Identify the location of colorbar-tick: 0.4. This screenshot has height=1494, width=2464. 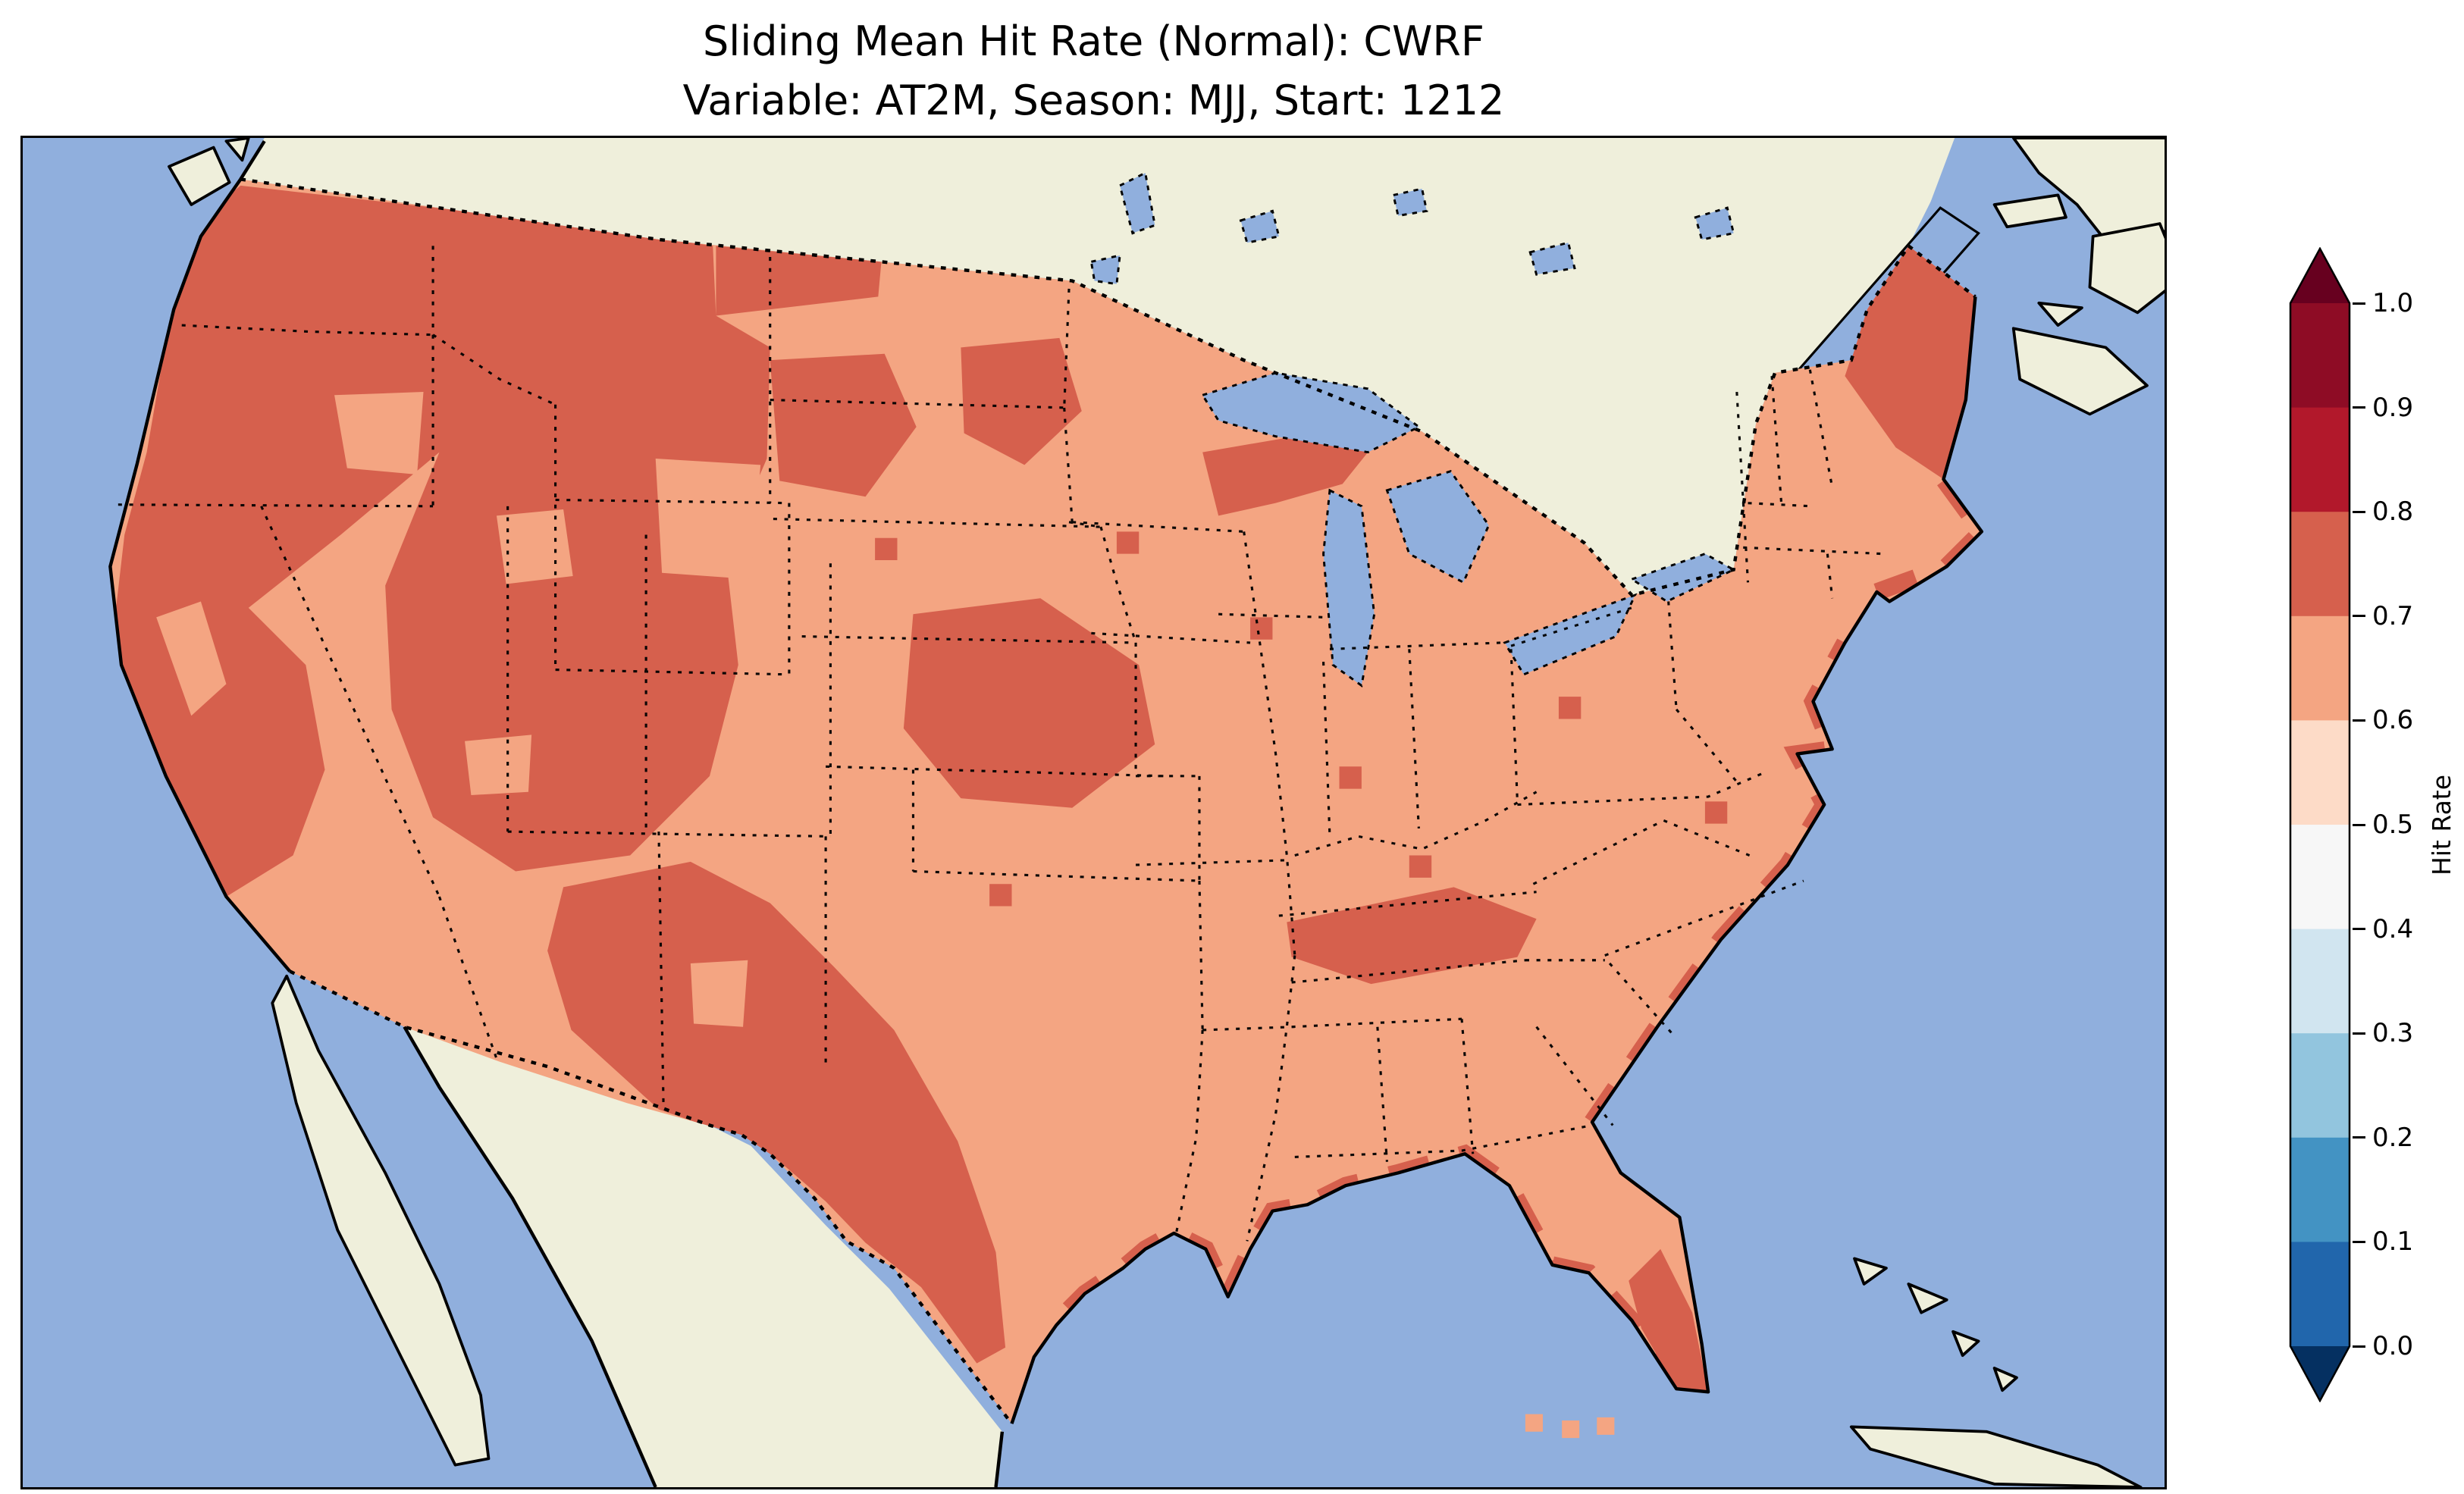
(2383, 929).